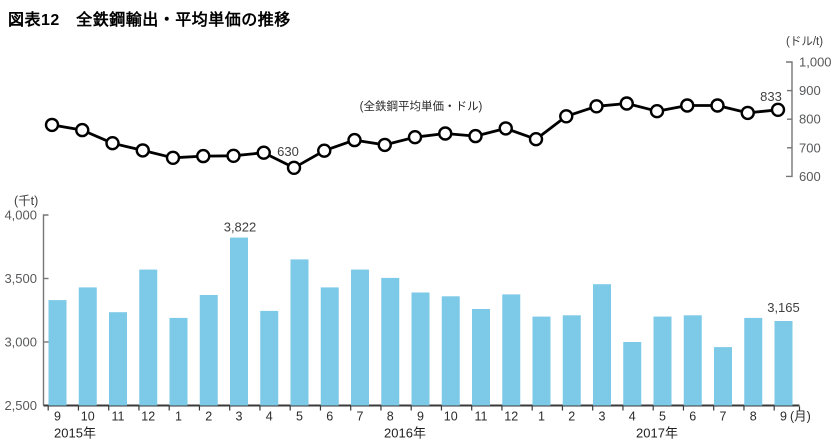 Image resolution: width=836 pixels, height=443 pixels. I want to click on line-chart-unit-label: (ドル/t), so click(805, 42).